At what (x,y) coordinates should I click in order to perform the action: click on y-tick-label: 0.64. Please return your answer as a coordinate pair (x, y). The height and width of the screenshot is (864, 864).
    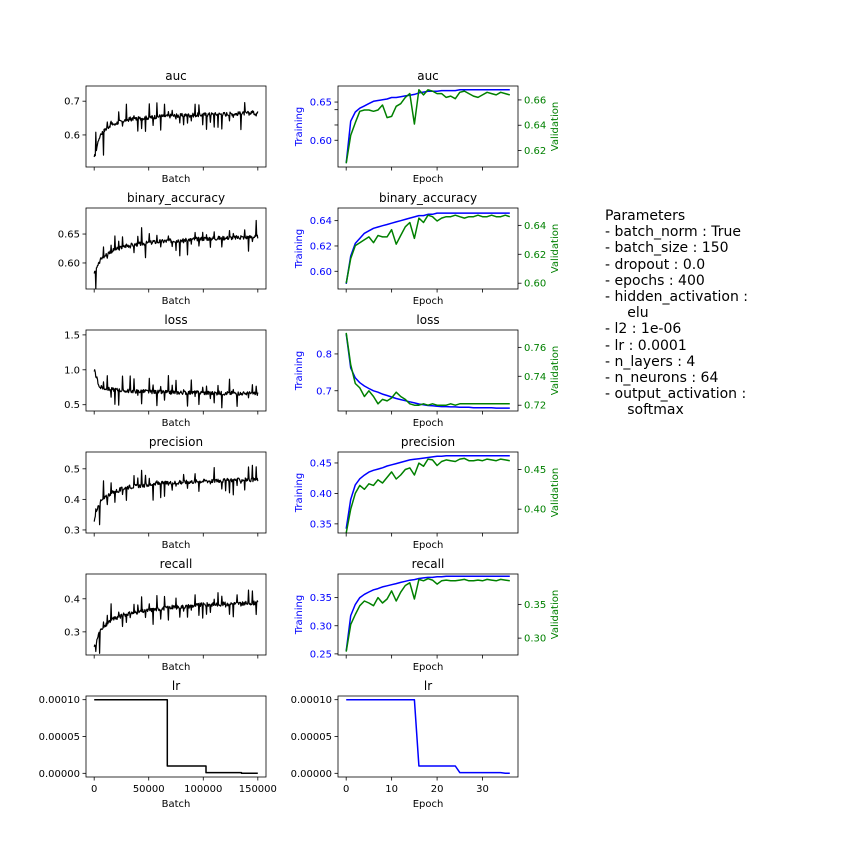
    Looking at the image, I should click on (321, 221).